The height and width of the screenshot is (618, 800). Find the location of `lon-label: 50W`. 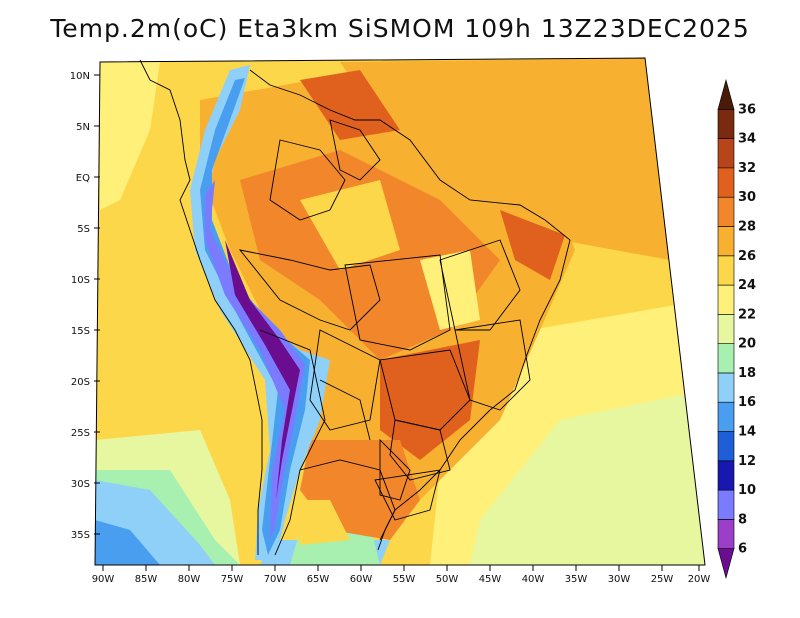

lon-label: 50W is located at coordinates (447, 579).